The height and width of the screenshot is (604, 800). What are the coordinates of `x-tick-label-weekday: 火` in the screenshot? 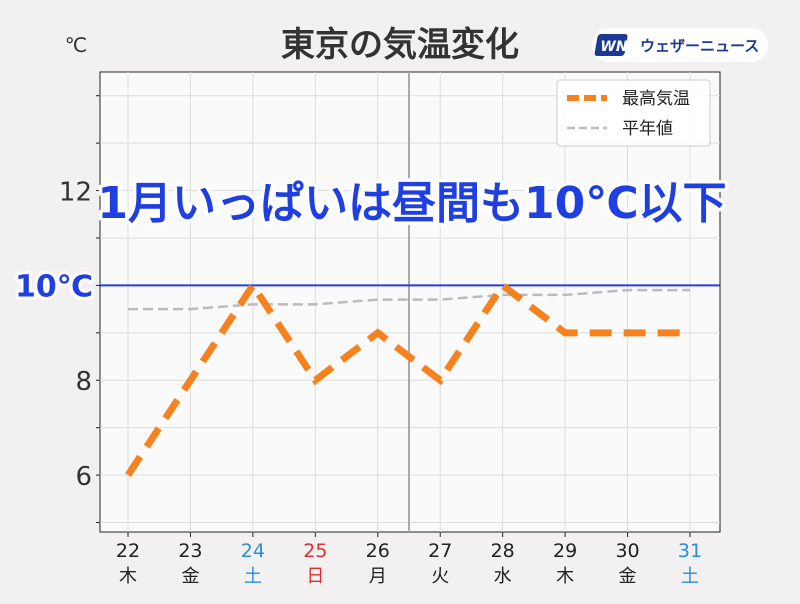 It's located at (440, 576).